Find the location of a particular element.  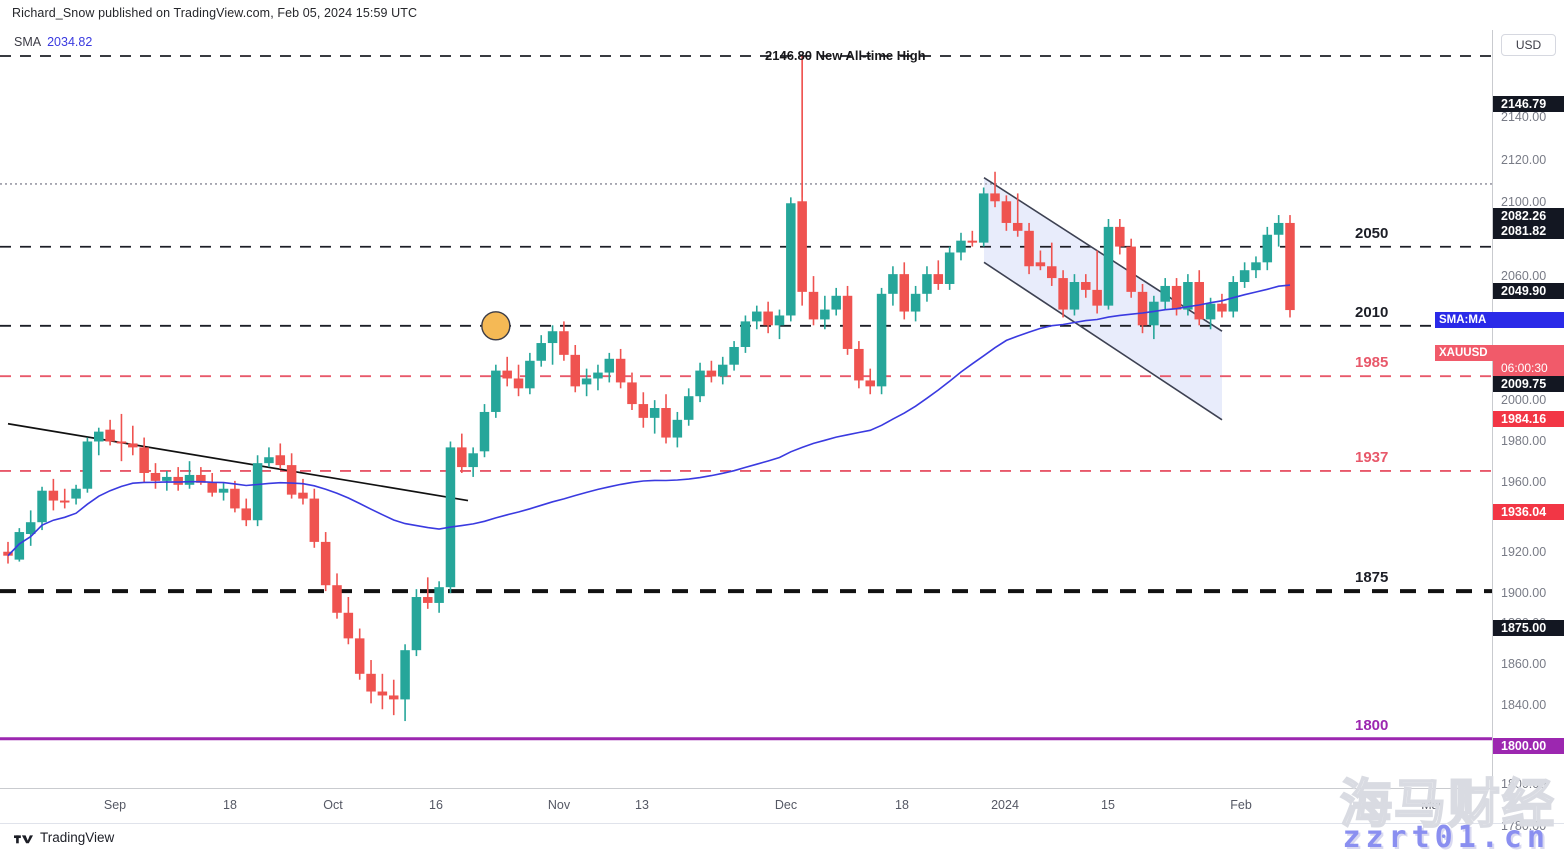

price-axis-tag: 2082.26 is located at coordinates (1528, 216).